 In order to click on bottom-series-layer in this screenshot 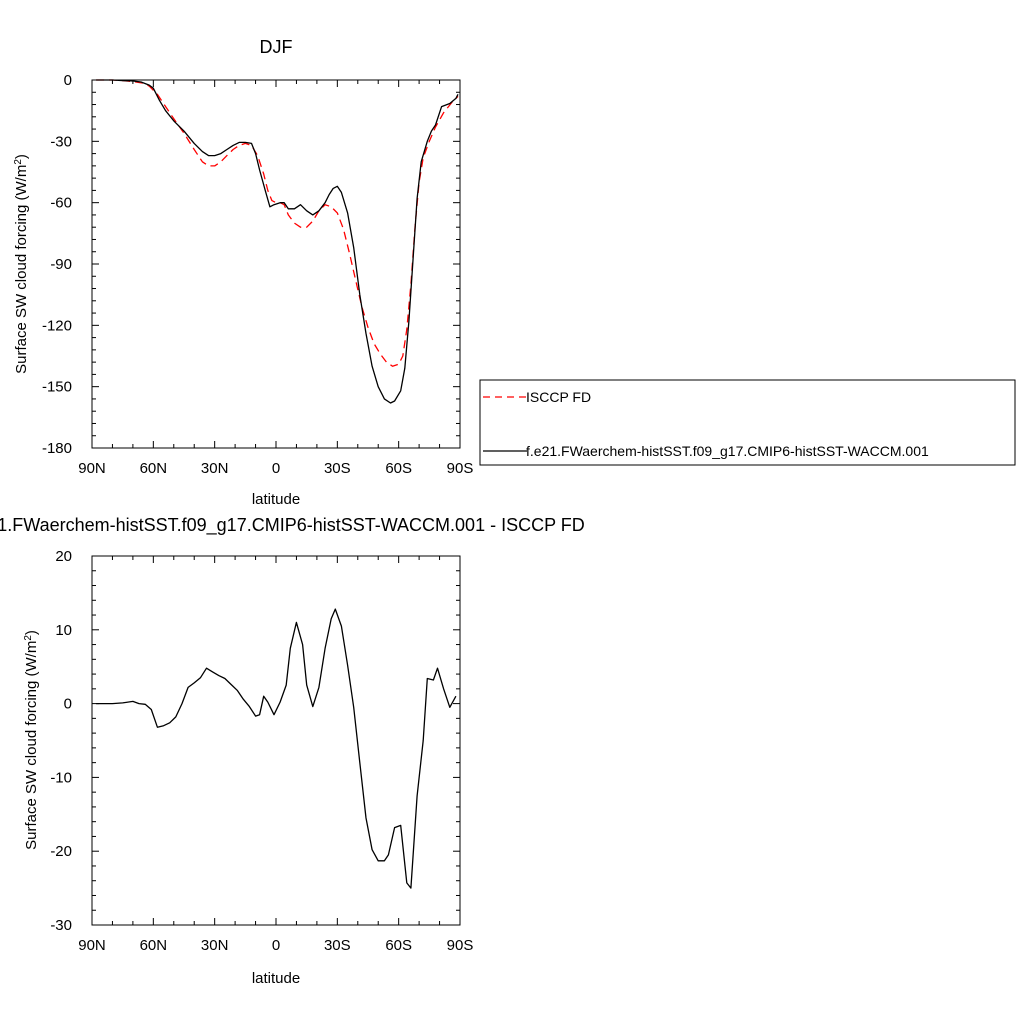, I will do `click(276, 748)`.